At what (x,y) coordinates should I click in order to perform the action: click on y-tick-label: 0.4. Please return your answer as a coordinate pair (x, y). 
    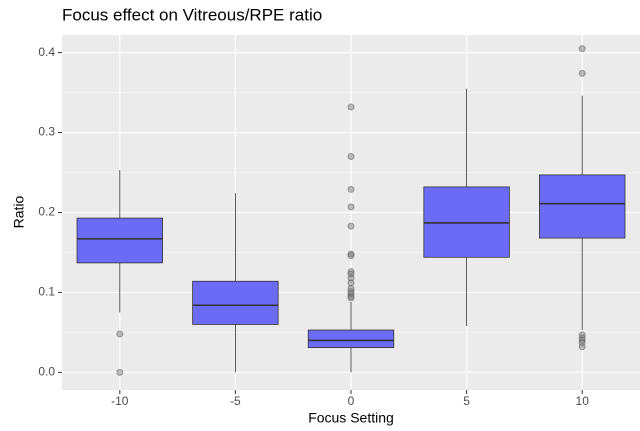
    Looking at the image, I should click on (46, 52).